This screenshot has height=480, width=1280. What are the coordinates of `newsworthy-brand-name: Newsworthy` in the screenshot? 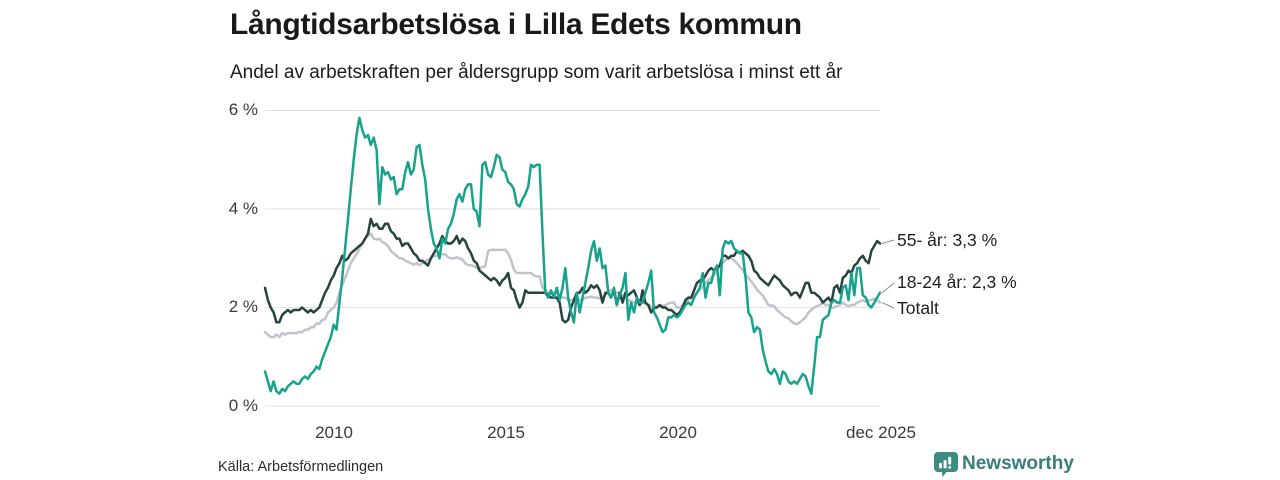 It's located at (1018, 463).